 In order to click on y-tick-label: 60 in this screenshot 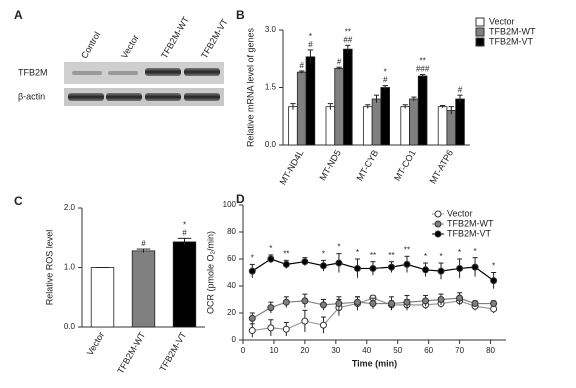, I will do `click(231, 258)`.